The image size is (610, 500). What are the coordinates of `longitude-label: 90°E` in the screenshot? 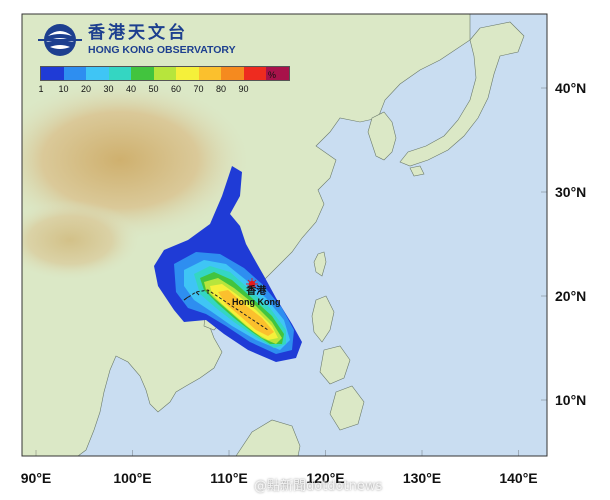 It's located at (36, 478).